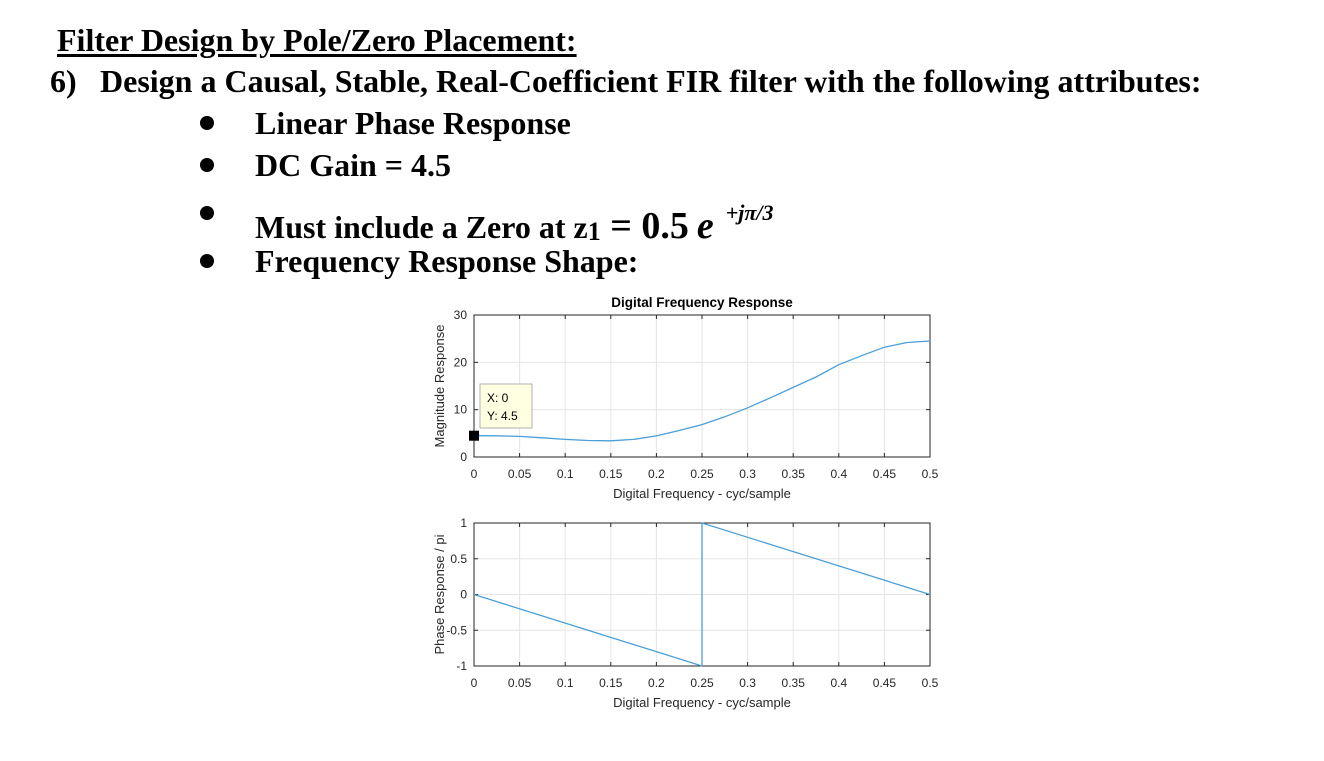 The image size is (1324, 761). Describe the element at coordinates (611, 683) in the screenshot. I see `phase-x-tick-label: 0.15` at that location.